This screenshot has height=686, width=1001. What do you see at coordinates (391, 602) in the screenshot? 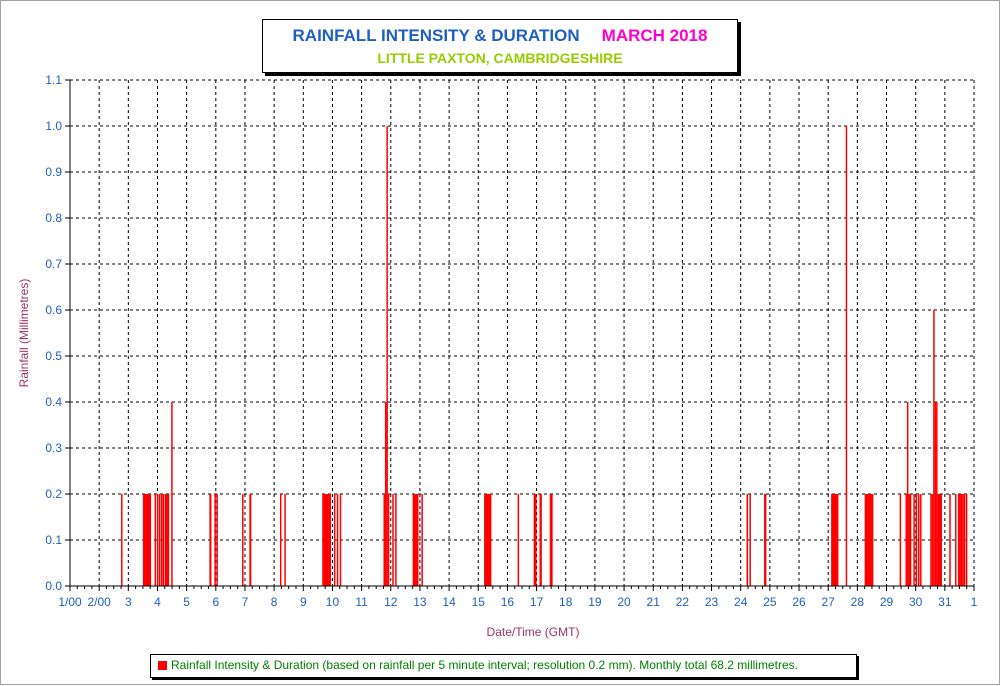
I see `x-tick-label: 12` at bounding box center [391, 602].